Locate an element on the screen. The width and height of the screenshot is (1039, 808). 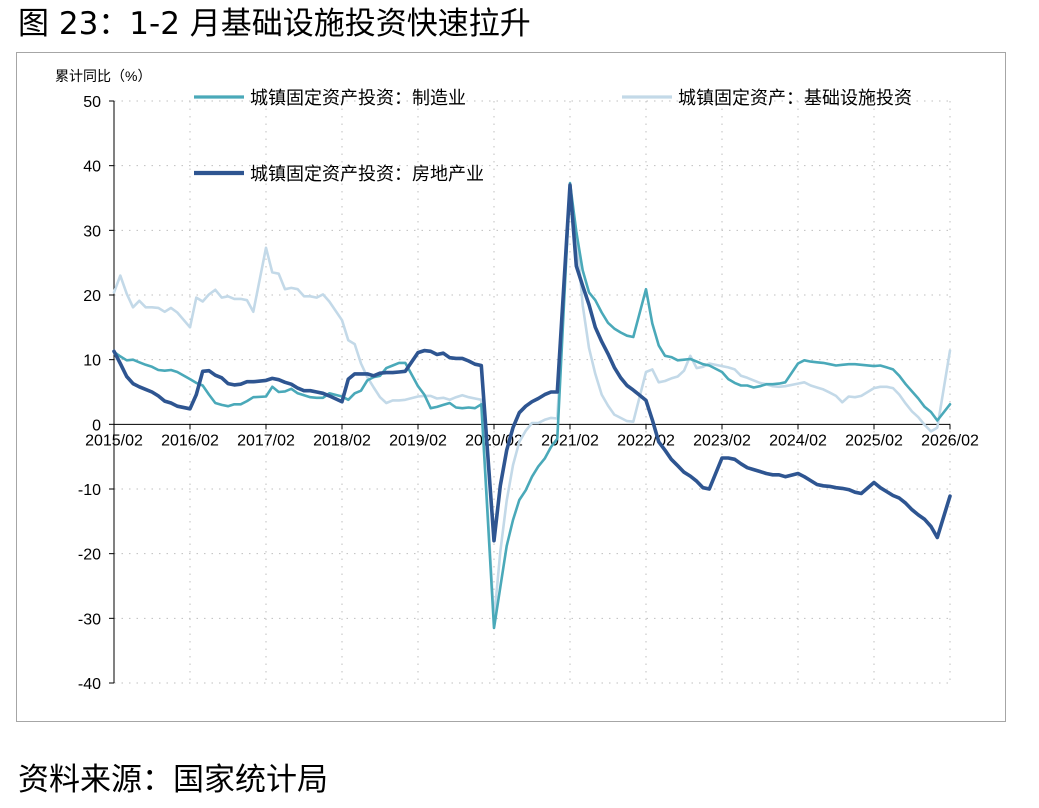
x-tick-label: 2022/02 is located at coordinates (646, 440).